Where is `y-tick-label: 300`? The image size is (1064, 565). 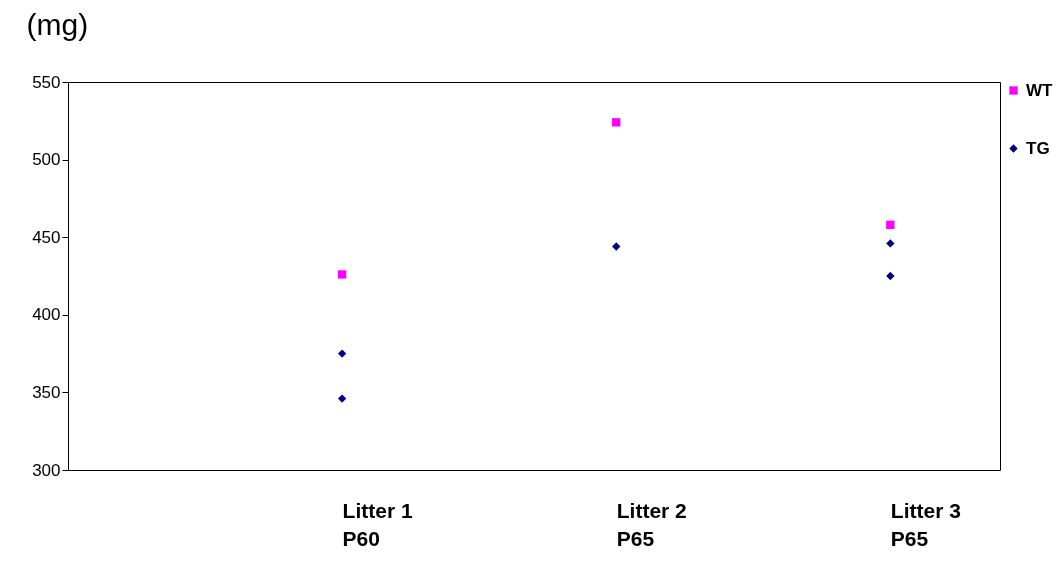 y-tick-label: 300 is located at coordinates (46, 470).